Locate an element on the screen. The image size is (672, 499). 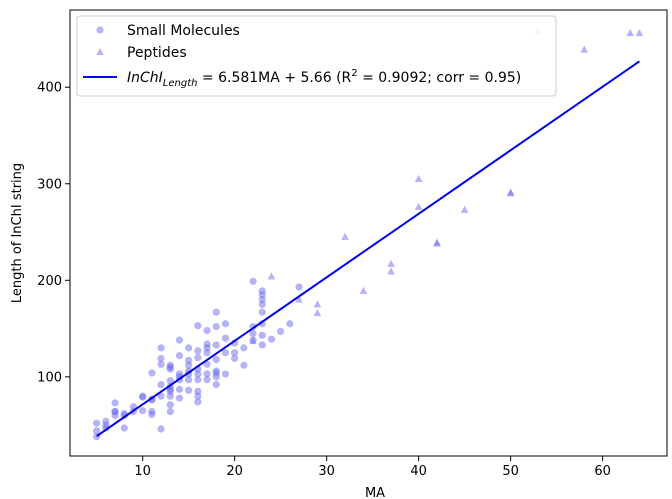
y-tick-label: 200 is located at coordinates (49, 281).